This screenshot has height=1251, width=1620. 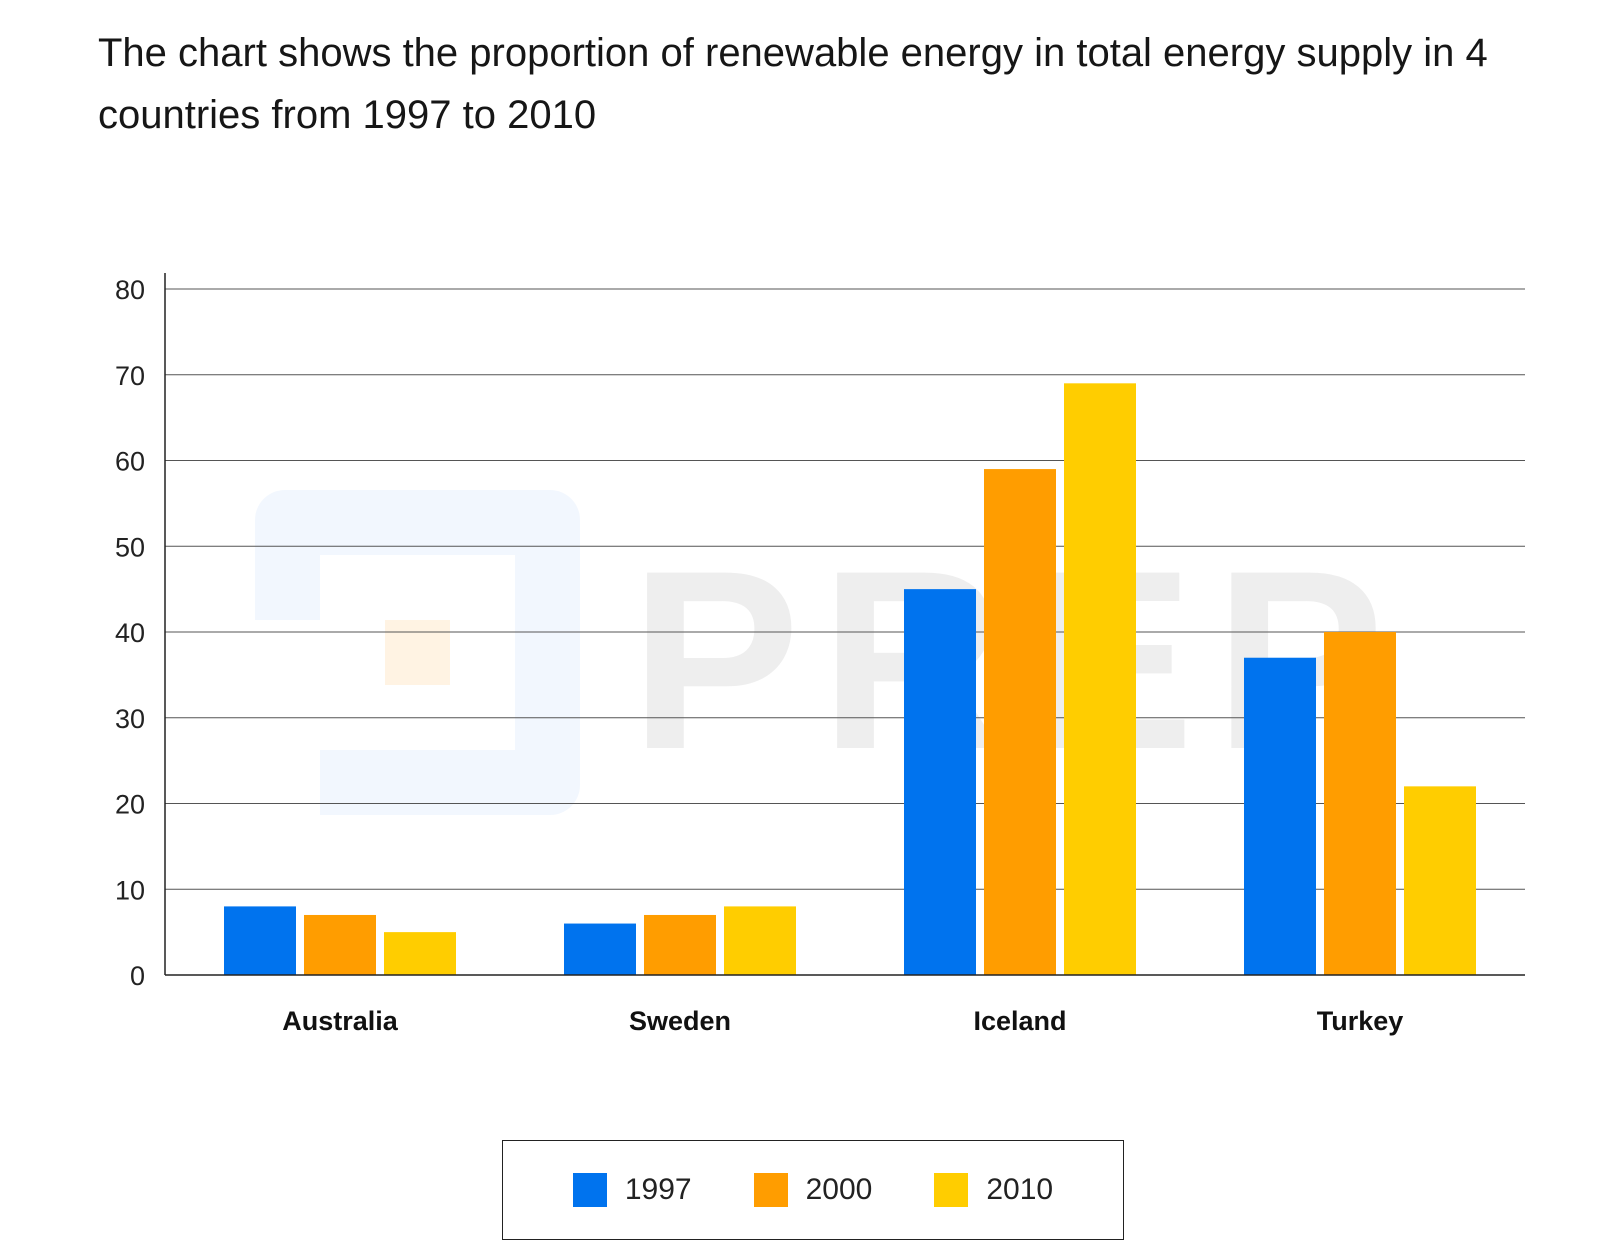 What do you see at coordinates (1280, 816) in the screenshot?
I see `bar-turkey-1997` at bounding box center [1280, 816].